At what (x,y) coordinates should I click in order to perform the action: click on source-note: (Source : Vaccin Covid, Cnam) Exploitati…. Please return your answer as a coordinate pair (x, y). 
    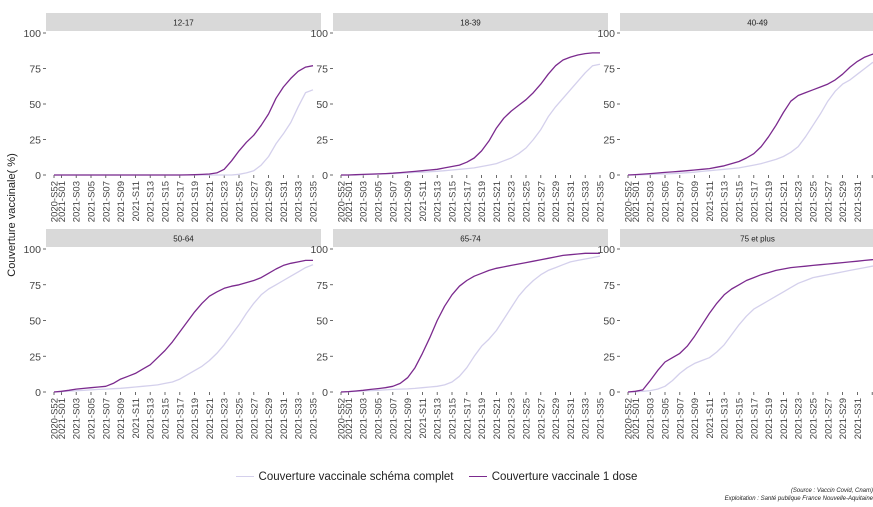
    Looking at the image, I should click on (799, 495).